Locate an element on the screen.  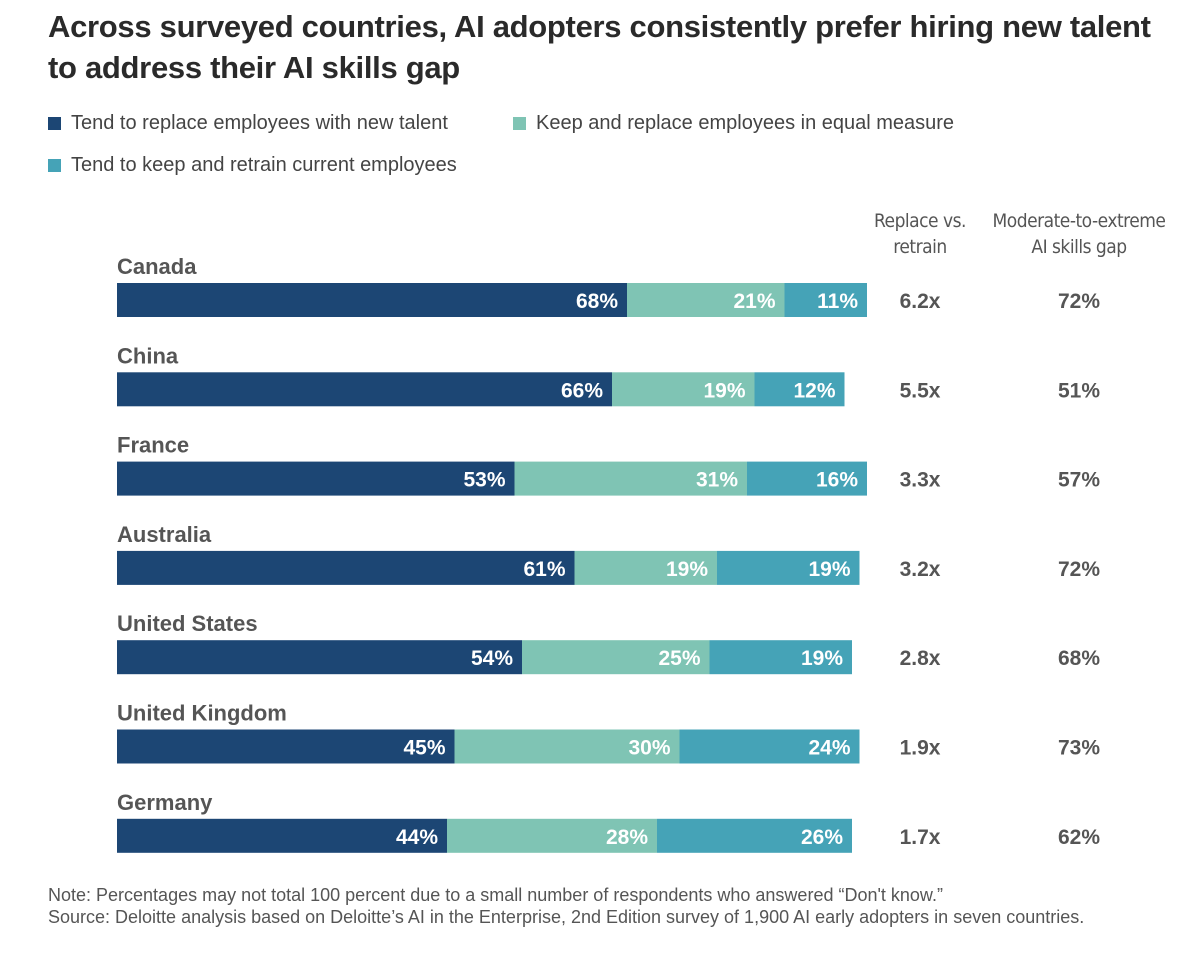
bar-china-equal is located at coordinates (683, 389).